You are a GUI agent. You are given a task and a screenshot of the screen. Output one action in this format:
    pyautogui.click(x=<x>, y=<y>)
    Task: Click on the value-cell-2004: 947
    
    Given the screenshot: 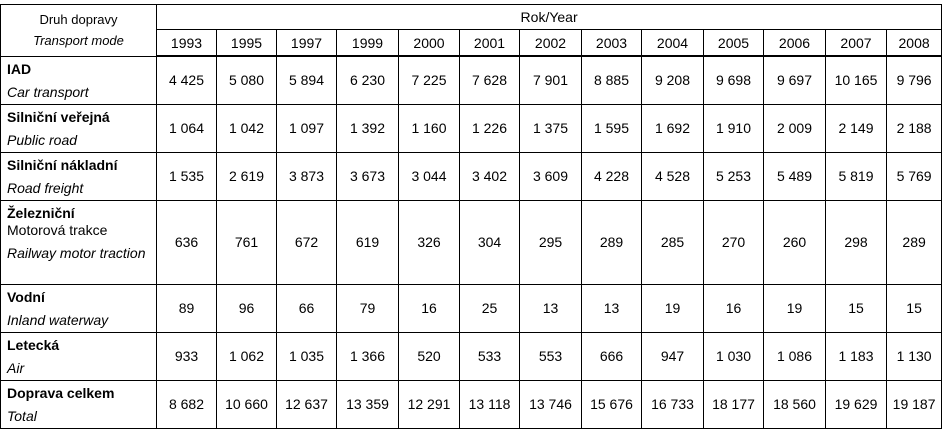 What is the action you would take?
    pyautogui.click(x=672, y=356)
    